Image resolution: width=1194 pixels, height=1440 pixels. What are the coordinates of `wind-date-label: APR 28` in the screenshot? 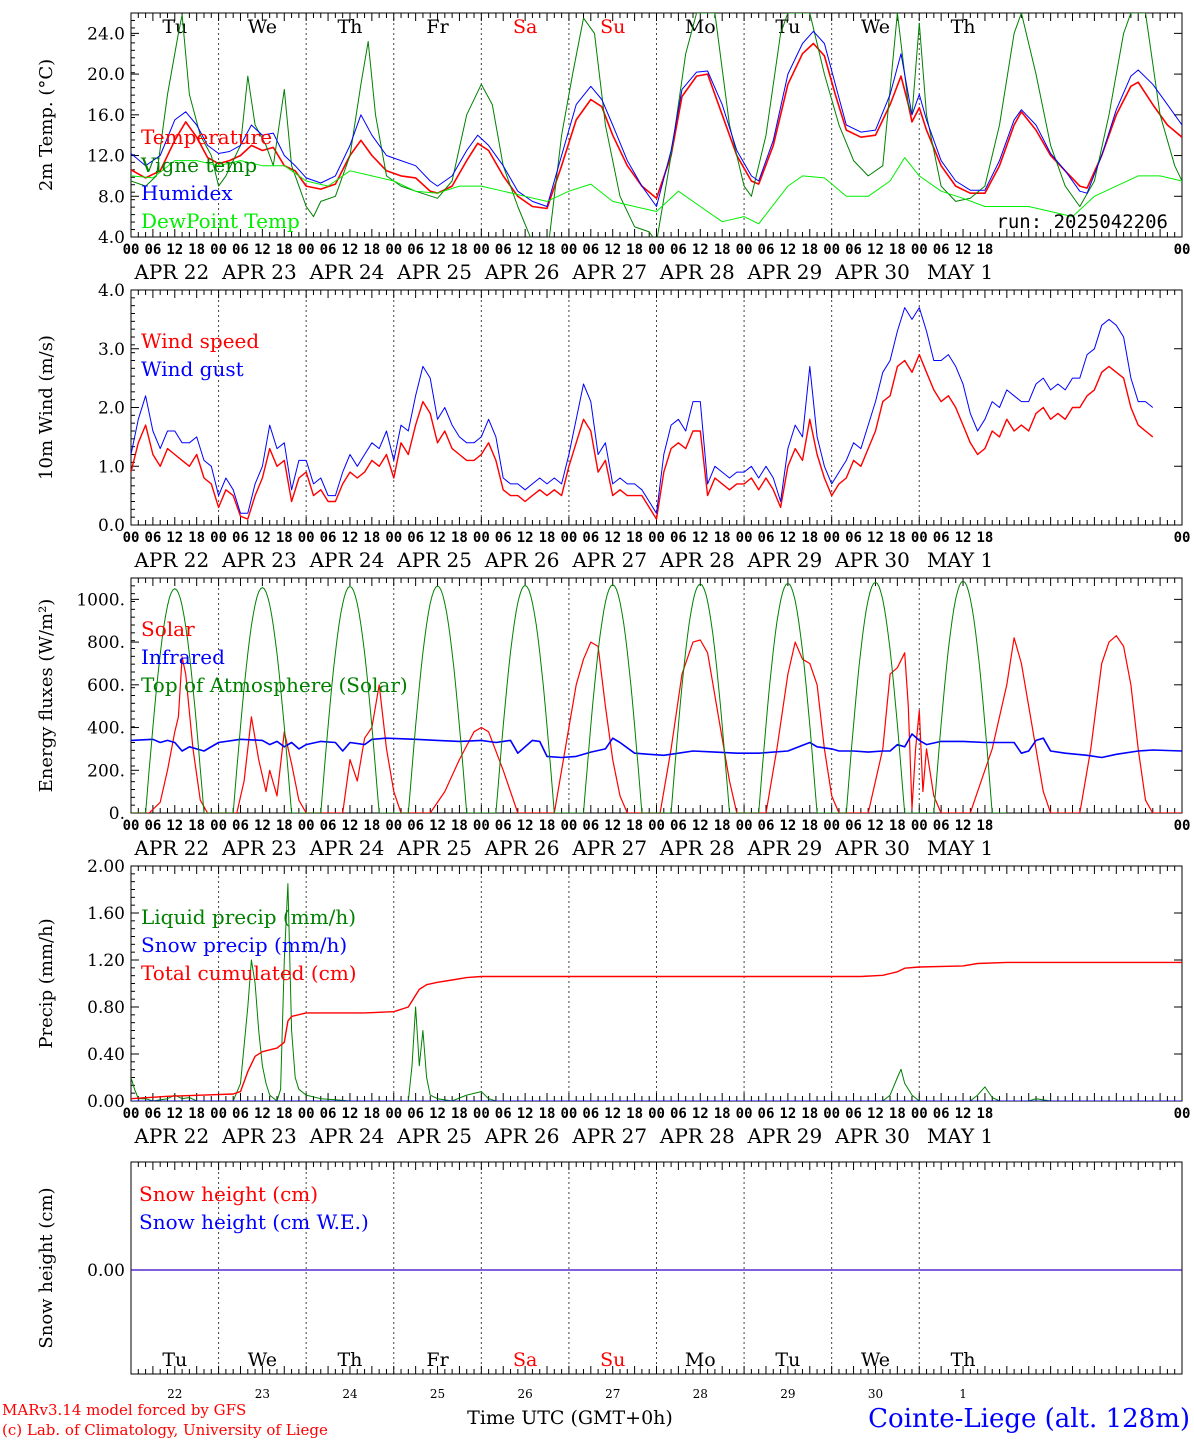 It's located at (697, 560).